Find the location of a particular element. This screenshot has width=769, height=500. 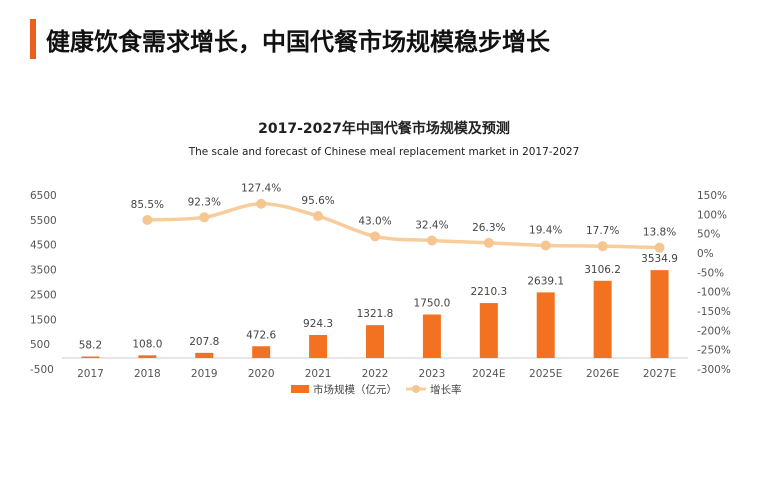

right-tick-label: -100% is located at coordinates (714, 293).